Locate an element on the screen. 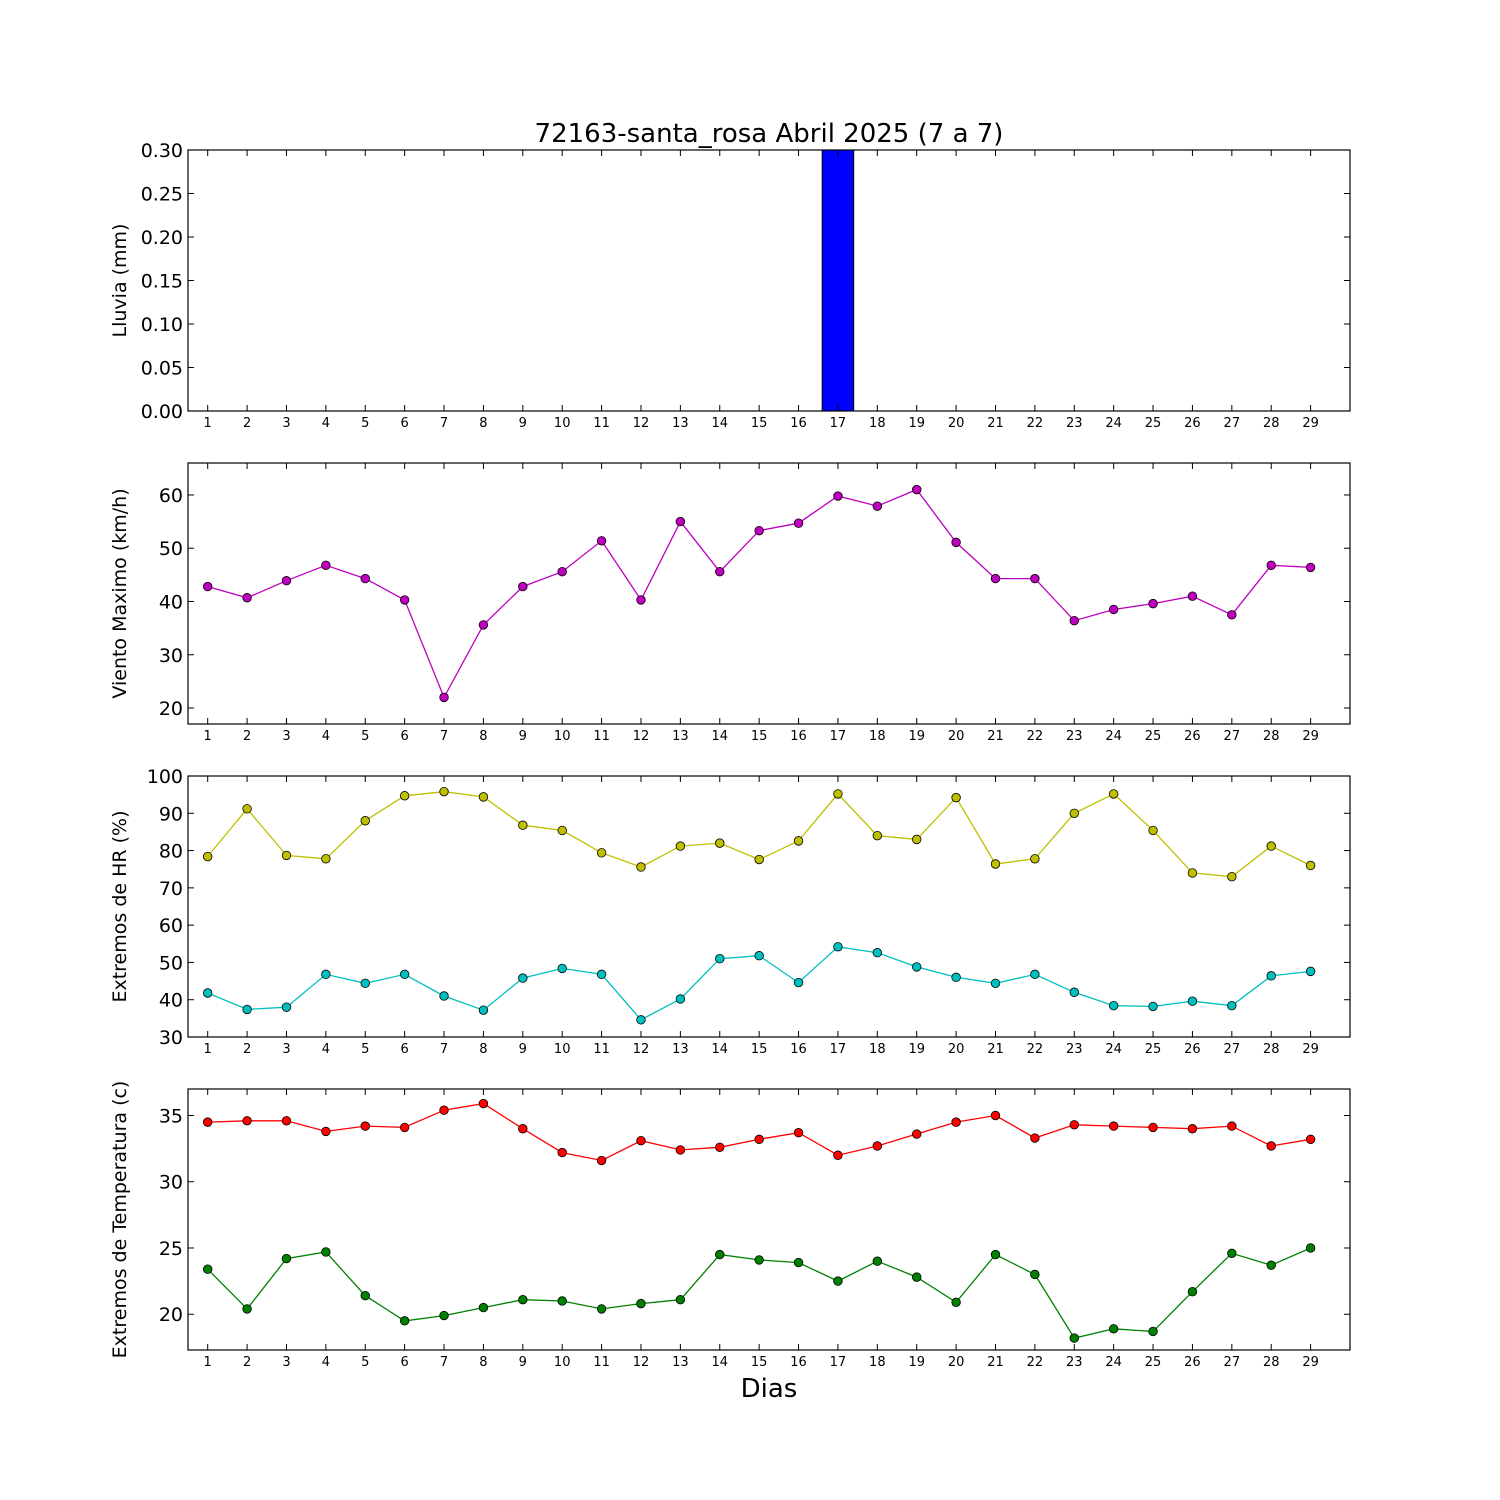 The image size is (1500, 1500). x-tick-label: 3 is located at coordinates (286, 423).